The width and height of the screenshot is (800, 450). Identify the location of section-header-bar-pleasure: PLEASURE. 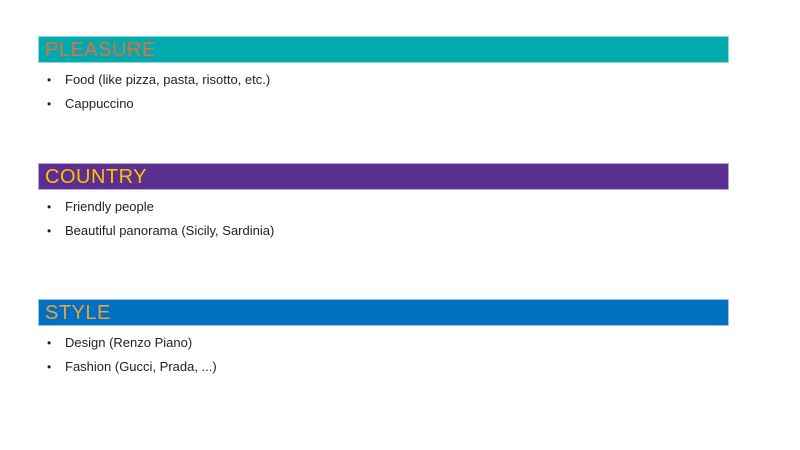
(383, 49).